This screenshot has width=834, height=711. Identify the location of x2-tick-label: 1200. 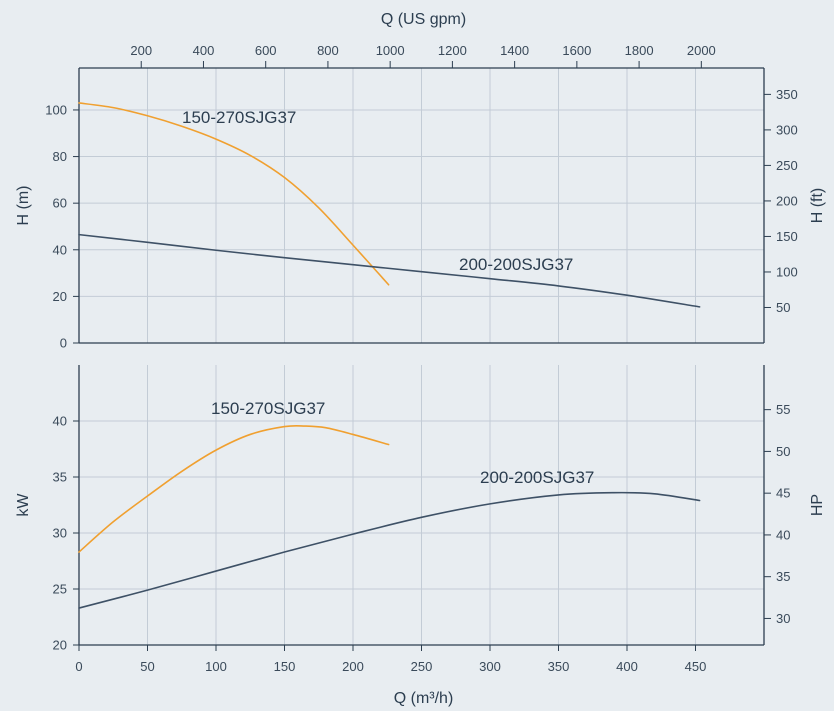
(452, 50).